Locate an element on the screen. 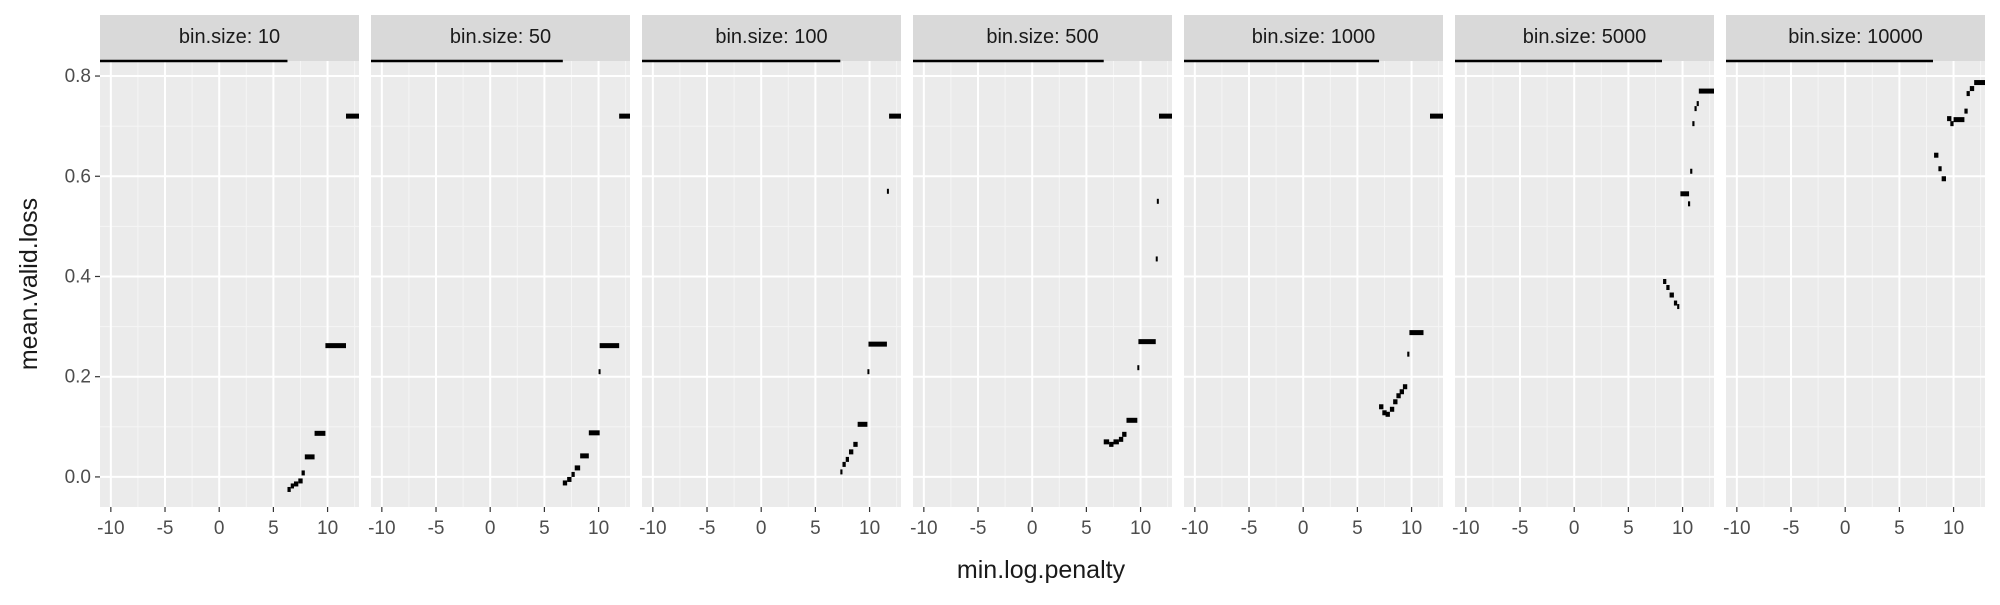 This screenshot has height=605, width=2000. facet-strip-label: bin.size: 10000 is located at coordinates (1855, 37).